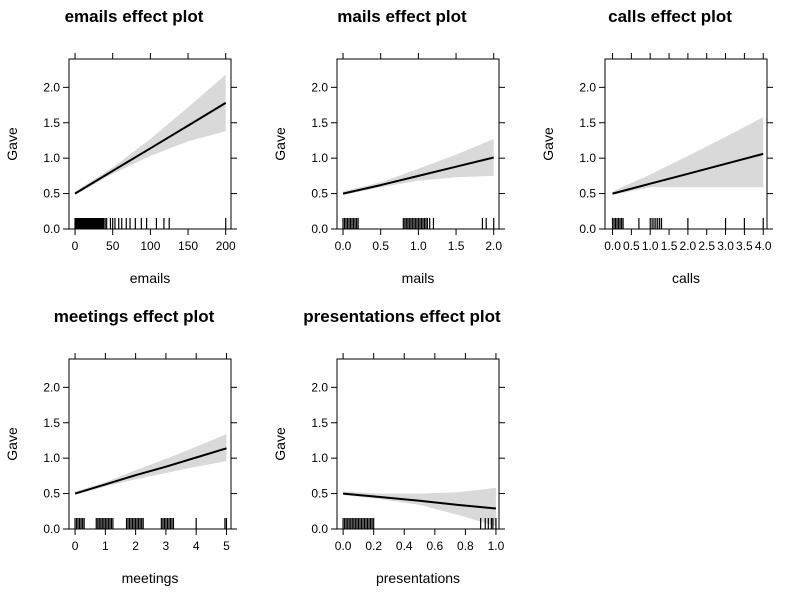 This screenshot has width=805, height=600. What do you see at coordinates (134, 316) in the screenshot?
I see `panel-title: meetings effect plot` at bounding box center [134, 316].